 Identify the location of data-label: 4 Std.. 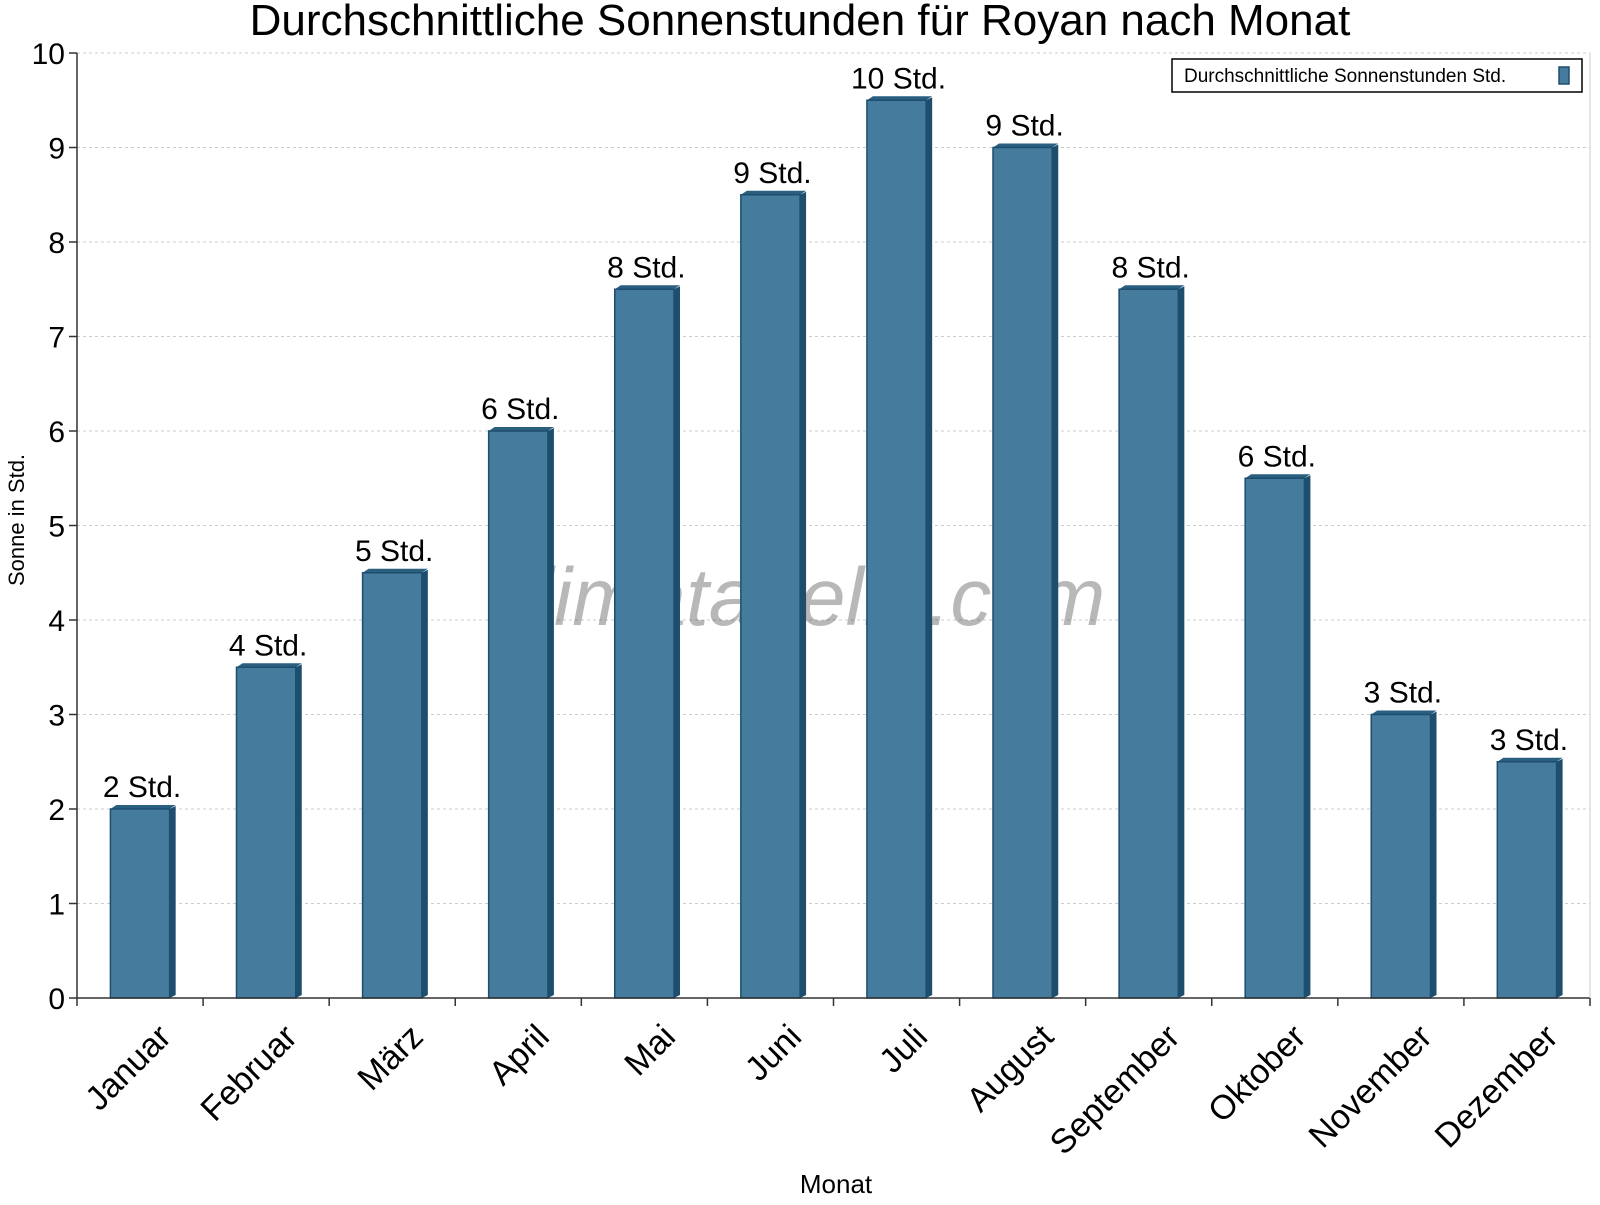
(268, 645).